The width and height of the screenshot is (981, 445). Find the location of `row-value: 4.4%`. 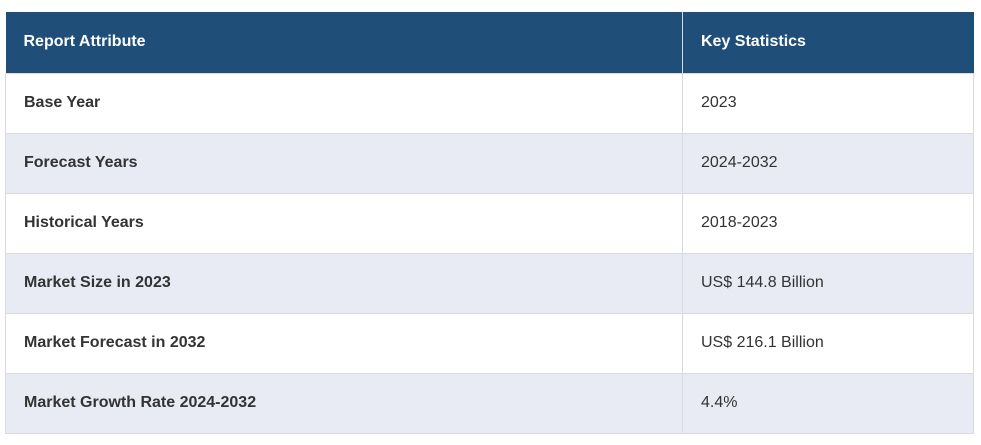

row-value: 4.4% is located at coordinates (828, 403).